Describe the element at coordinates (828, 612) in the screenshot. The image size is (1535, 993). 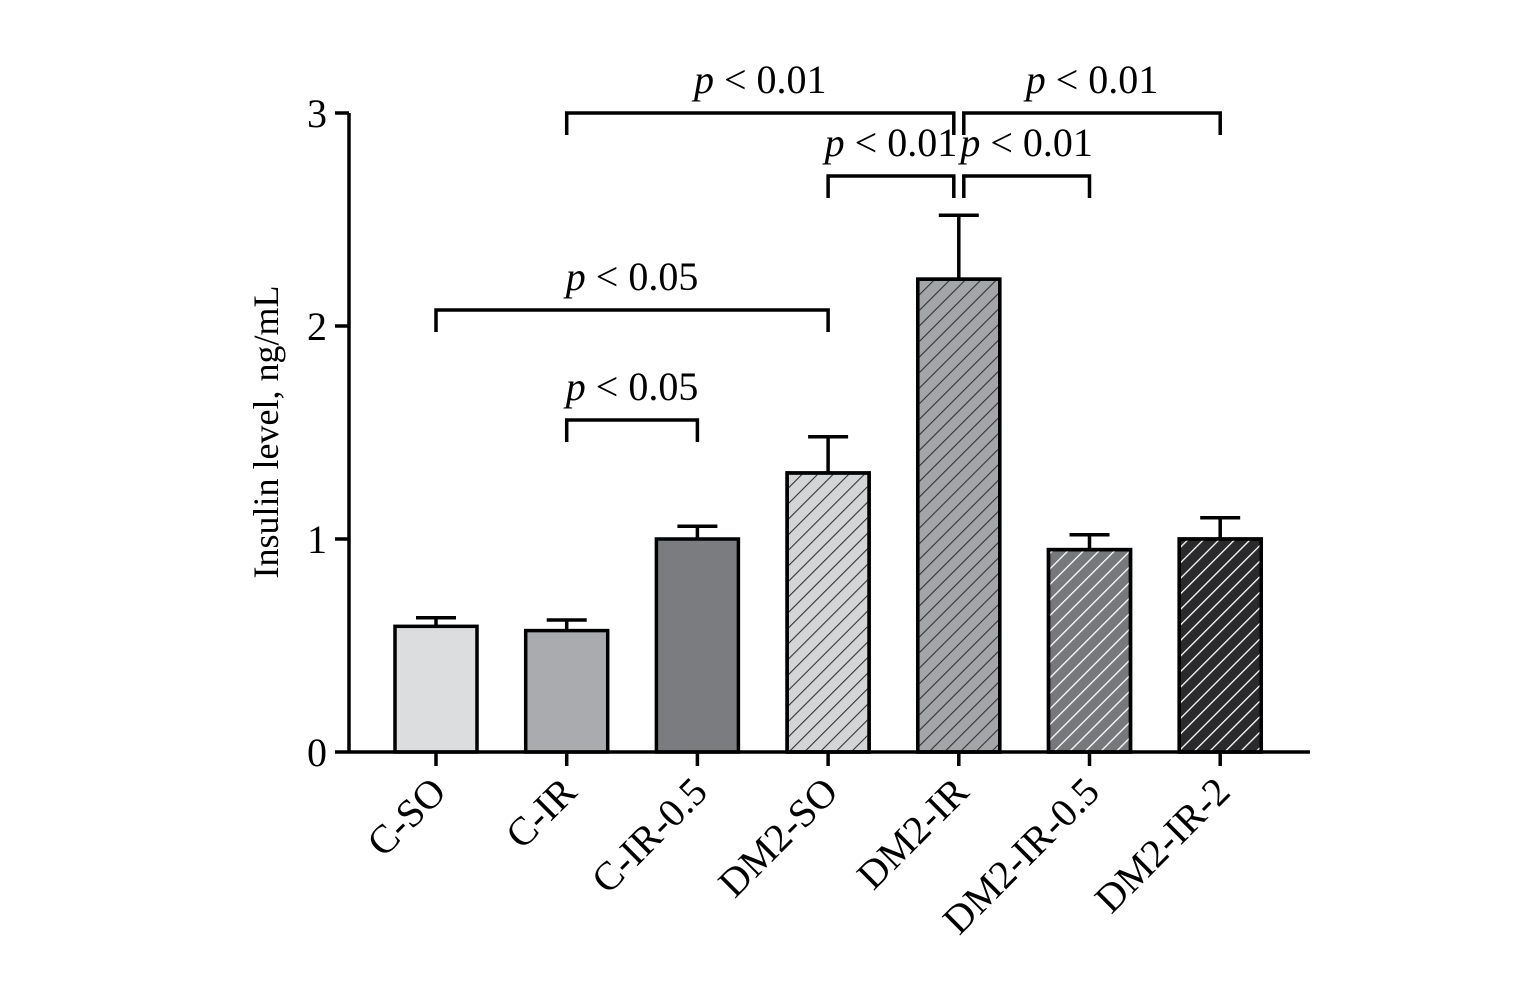
I see `bar-hatch-dm2-so` at that location.